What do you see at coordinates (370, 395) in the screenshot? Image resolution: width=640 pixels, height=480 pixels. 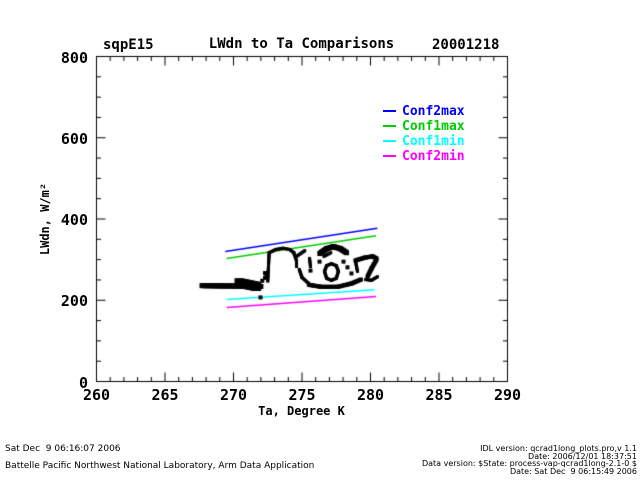 I see `x-tick-label: 280` at bounding box center [370, 395].